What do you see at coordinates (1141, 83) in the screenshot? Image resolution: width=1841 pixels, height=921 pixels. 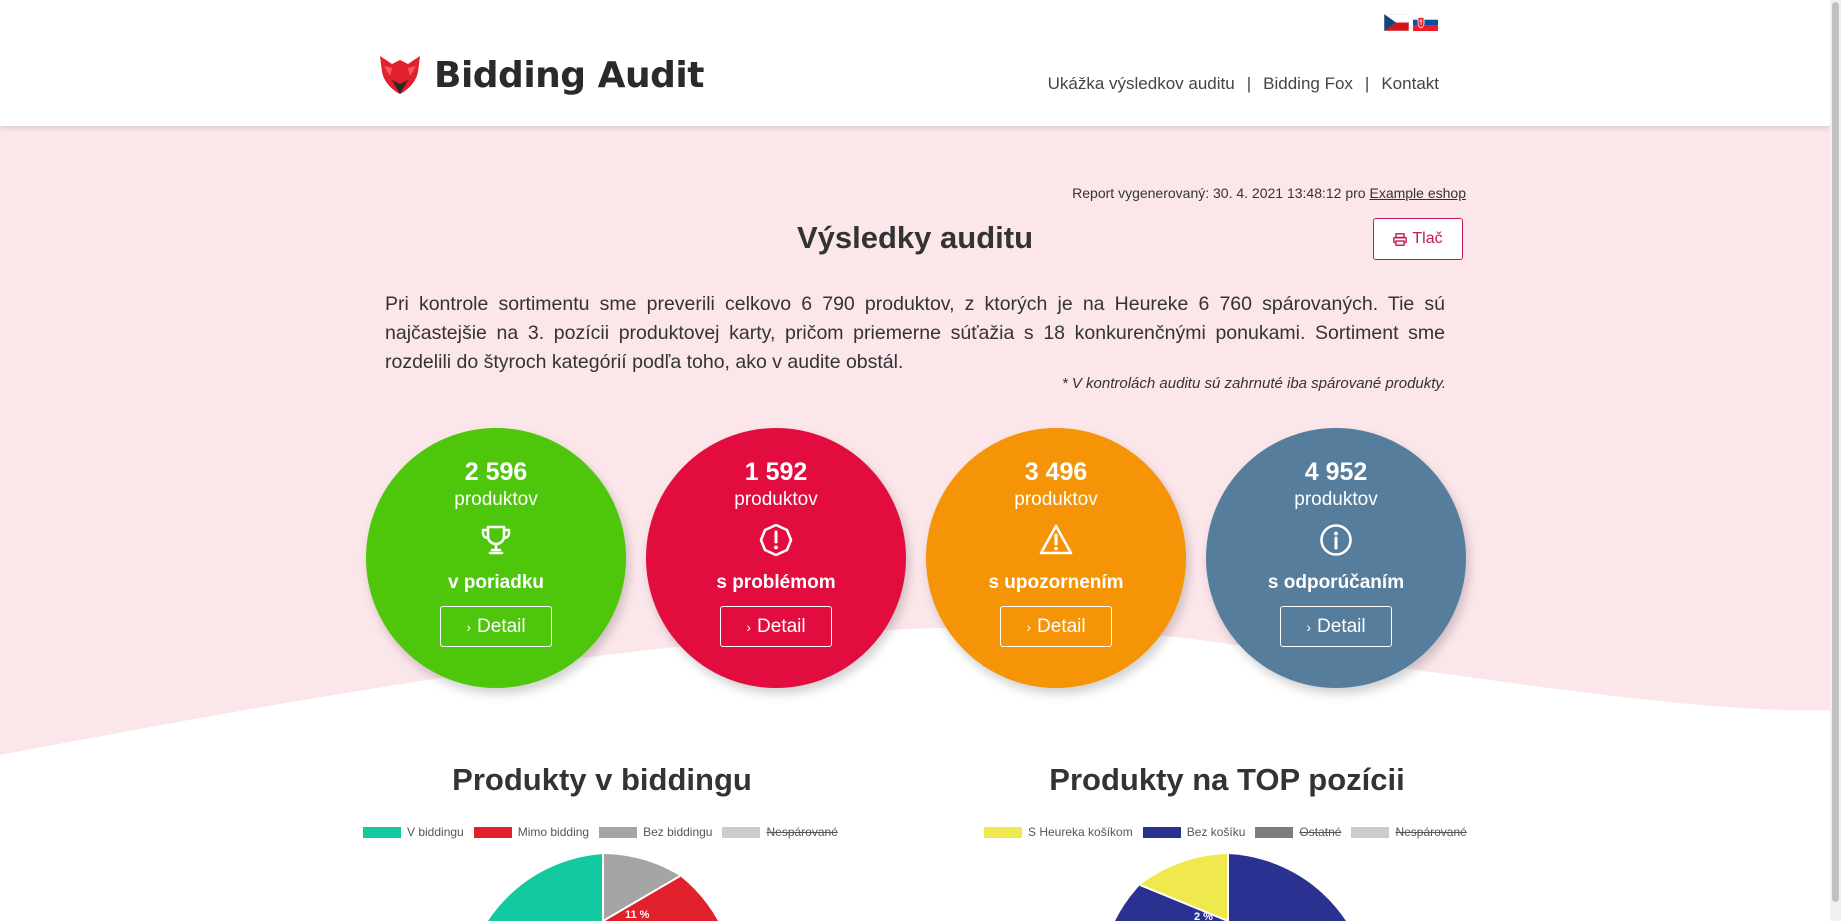 I see `nav-link-audit-sample: Ukážka výsledkov auditu` at bounding box center [1141, 83].